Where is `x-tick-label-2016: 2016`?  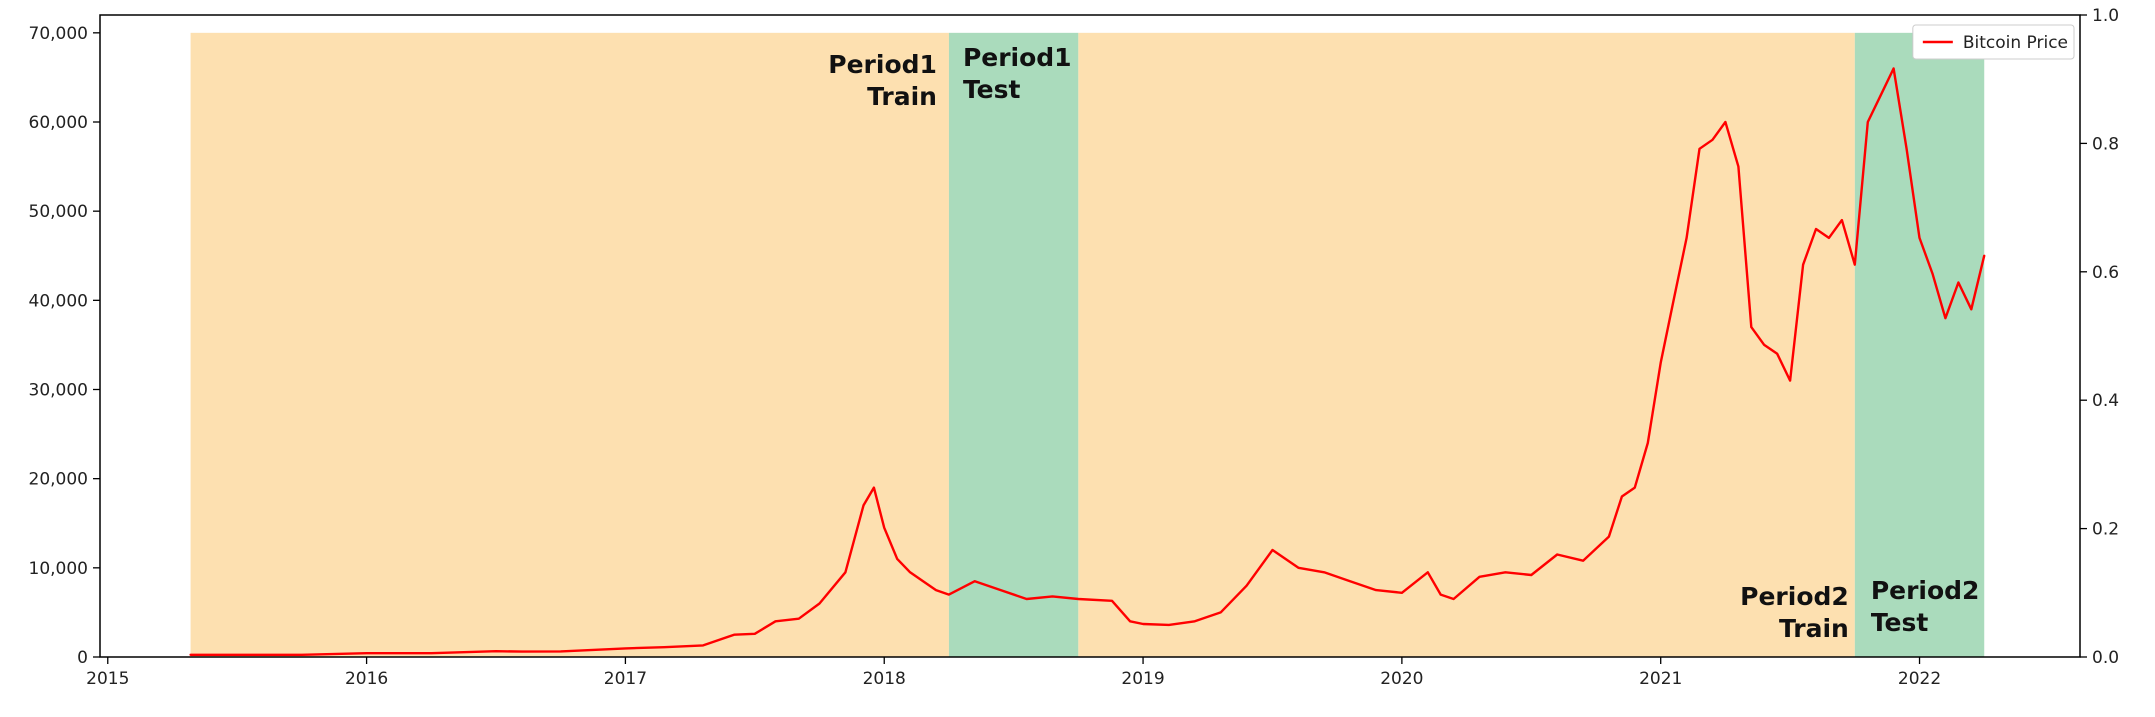 x-tick-label-2016: 2016 is located at coordinates (366, 679).